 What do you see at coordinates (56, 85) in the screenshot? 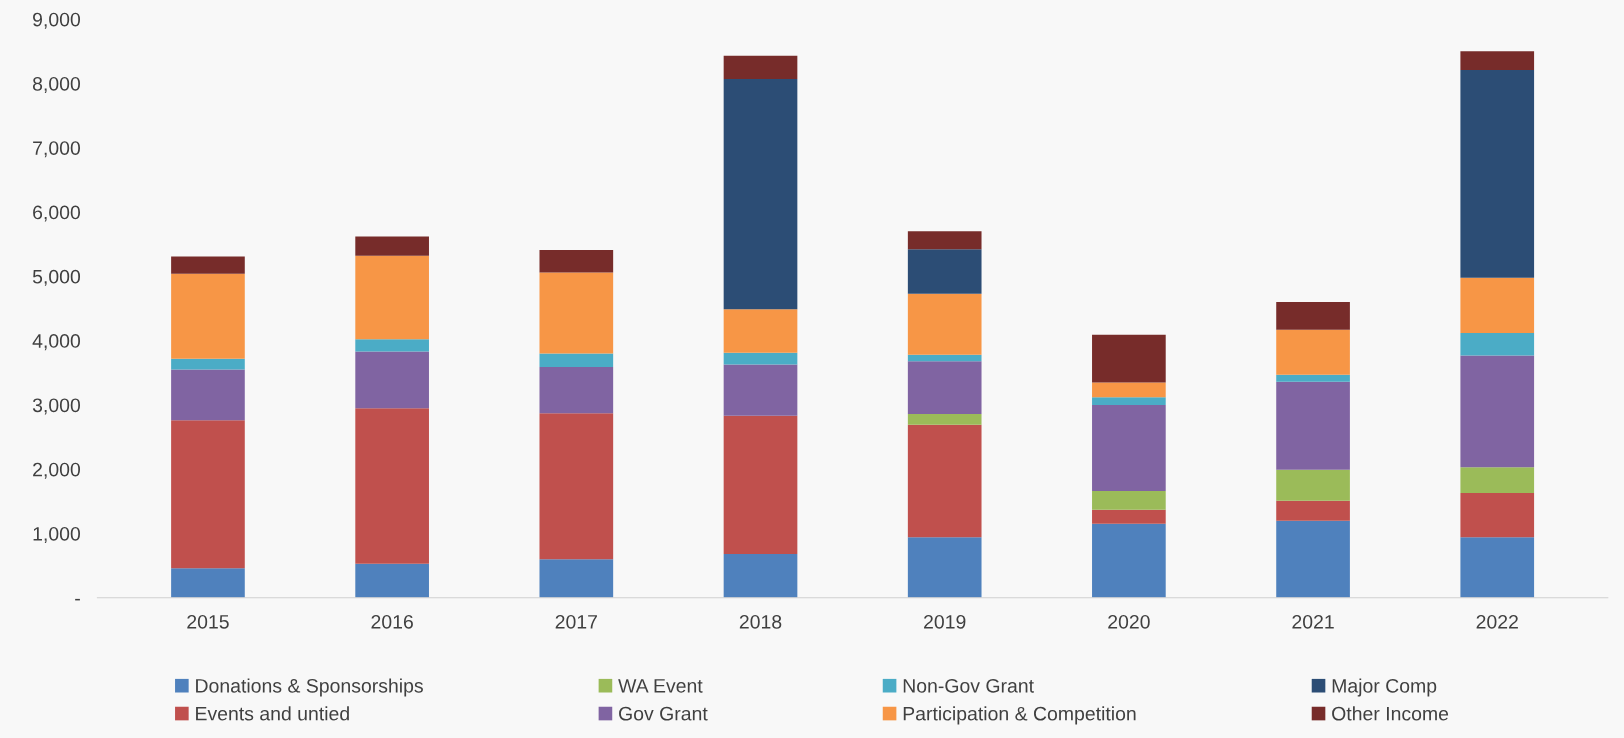
I see `y-tick-label: 8,000` at bounding box center [56, 85].